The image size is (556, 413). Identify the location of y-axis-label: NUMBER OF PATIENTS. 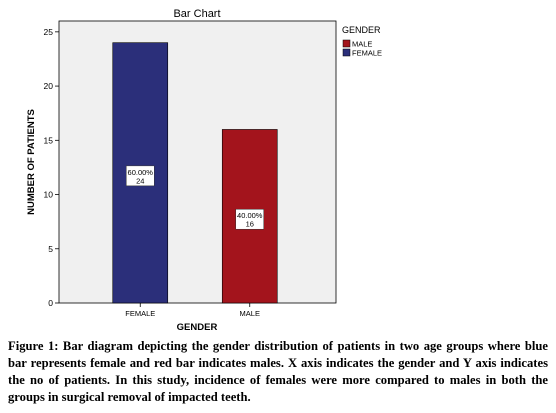
(31, 162).